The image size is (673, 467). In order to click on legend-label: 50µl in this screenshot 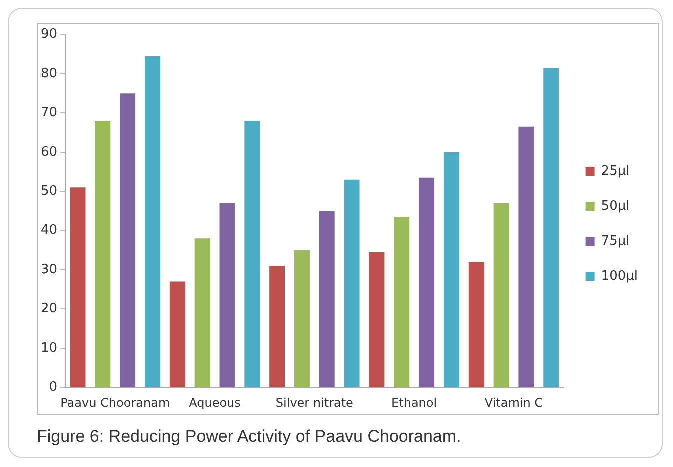, I will do `click(615, 206)`.